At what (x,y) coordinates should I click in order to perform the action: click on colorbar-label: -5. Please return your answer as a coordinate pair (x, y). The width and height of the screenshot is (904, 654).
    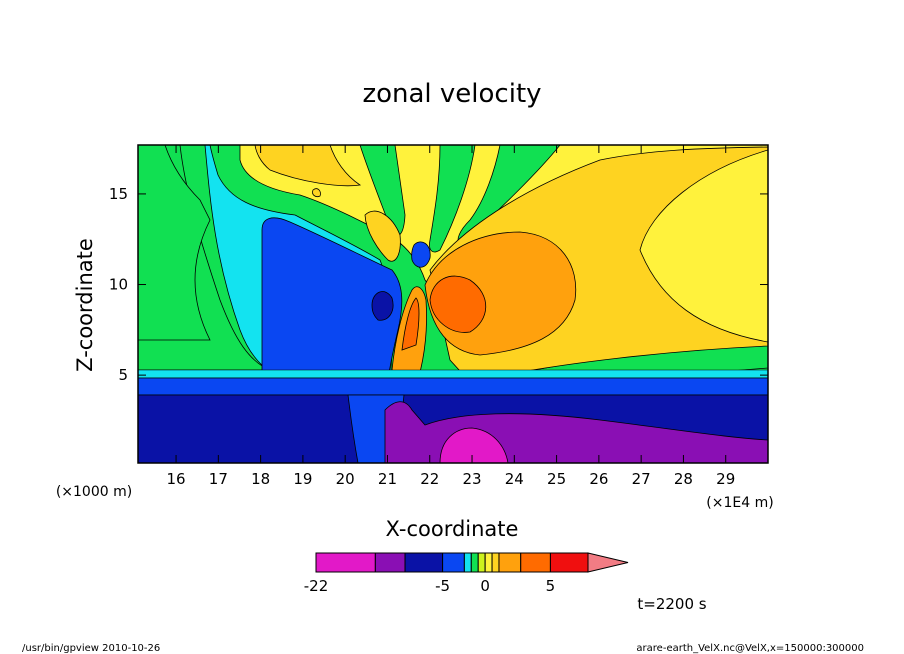
    Looking at the image, I should click on (442, 586).